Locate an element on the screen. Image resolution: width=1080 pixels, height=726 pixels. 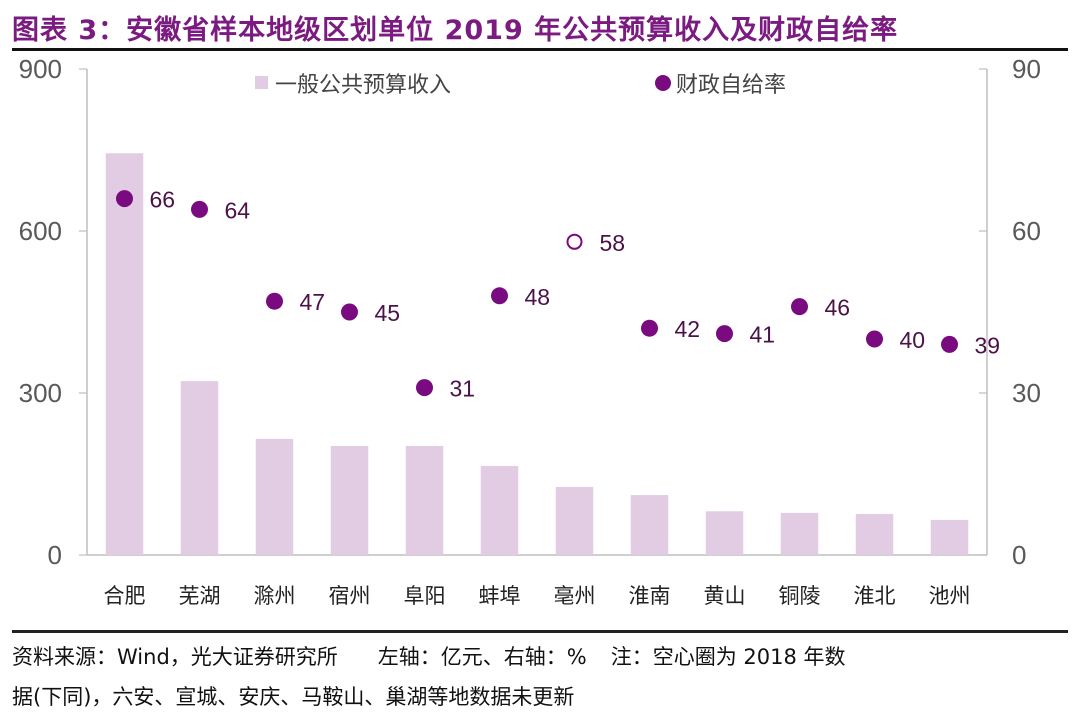
data-label: 64 is located at coordinates (238, 210).